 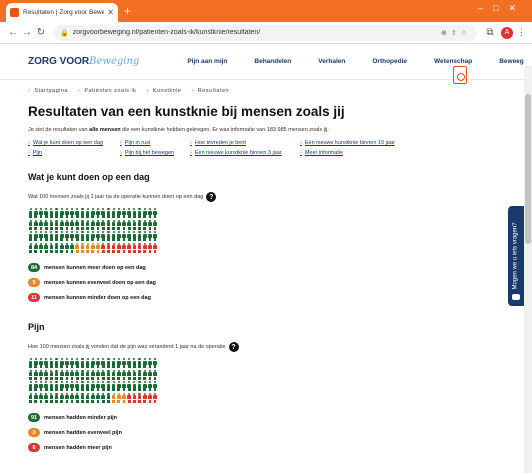 I want to click on breadcrumb-item: Patiënten zoals ik, so click(x=110, y=91).